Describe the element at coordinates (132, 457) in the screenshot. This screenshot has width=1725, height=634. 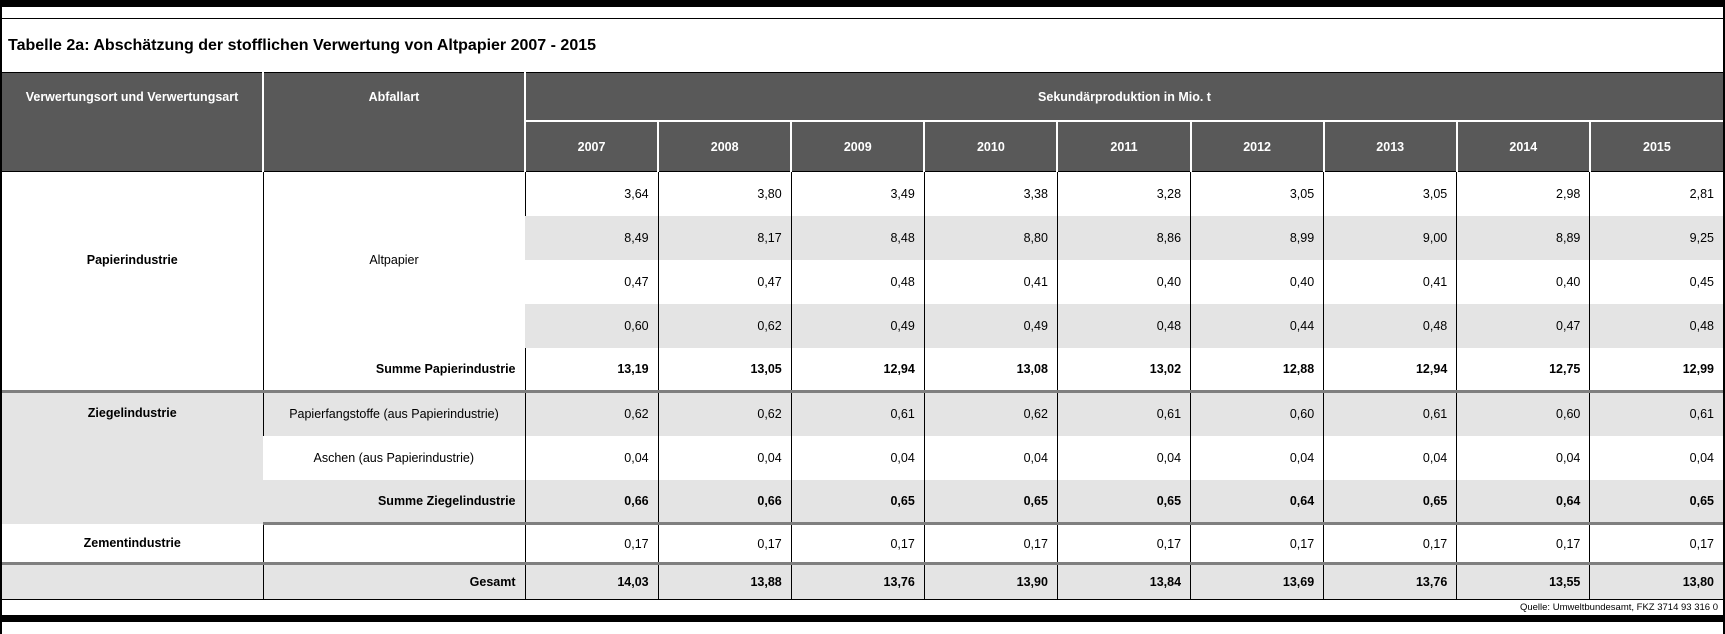
I see `ziegelindustrie-label: Ziegelindustrie` at that location.